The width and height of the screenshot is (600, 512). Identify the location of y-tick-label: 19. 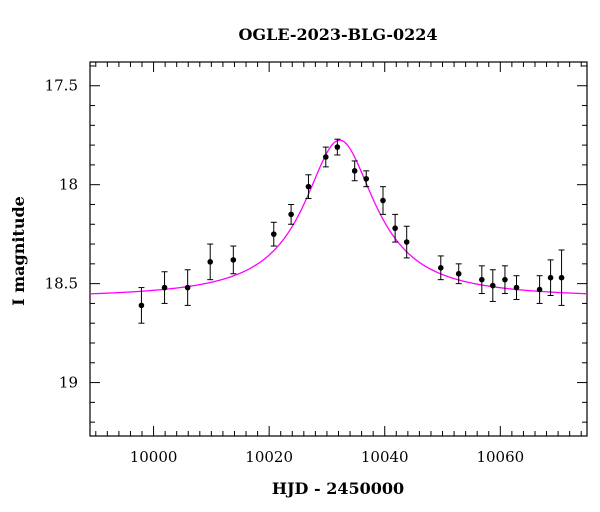
(68, 383).